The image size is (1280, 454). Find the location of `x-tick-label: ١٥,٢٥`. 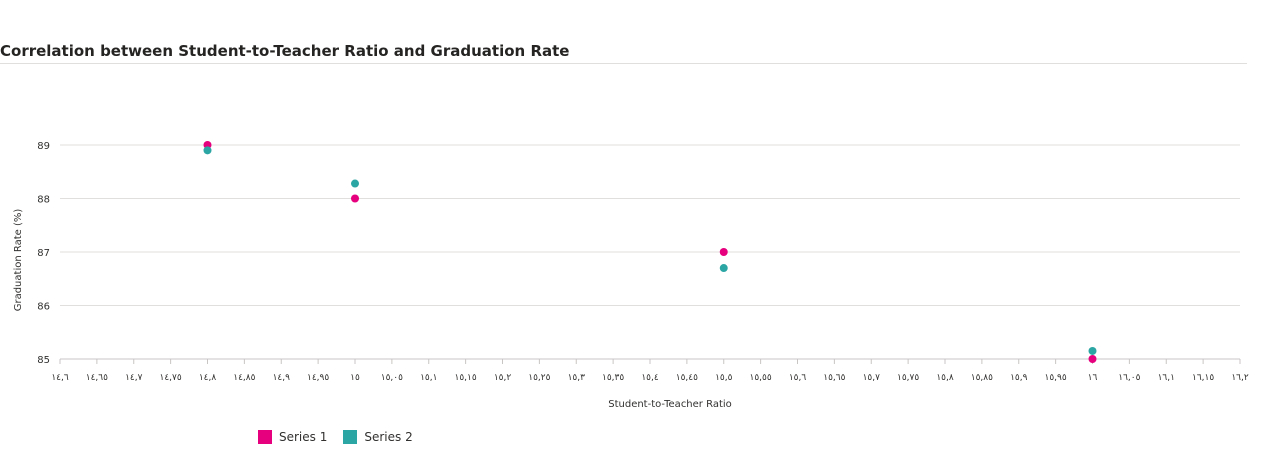

x-tick-label: ١٥,٢٥ is located at coordinates (539, 378).